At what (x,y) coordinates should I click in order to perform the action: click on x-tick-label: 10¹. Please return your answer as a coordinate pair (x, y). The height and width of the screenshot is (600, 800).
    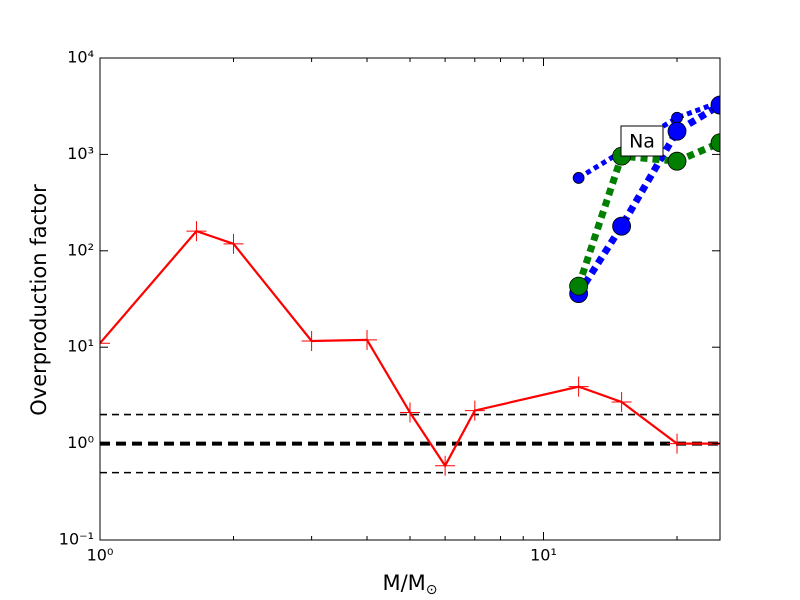
    Looking at the image, I should click on (543, 555).